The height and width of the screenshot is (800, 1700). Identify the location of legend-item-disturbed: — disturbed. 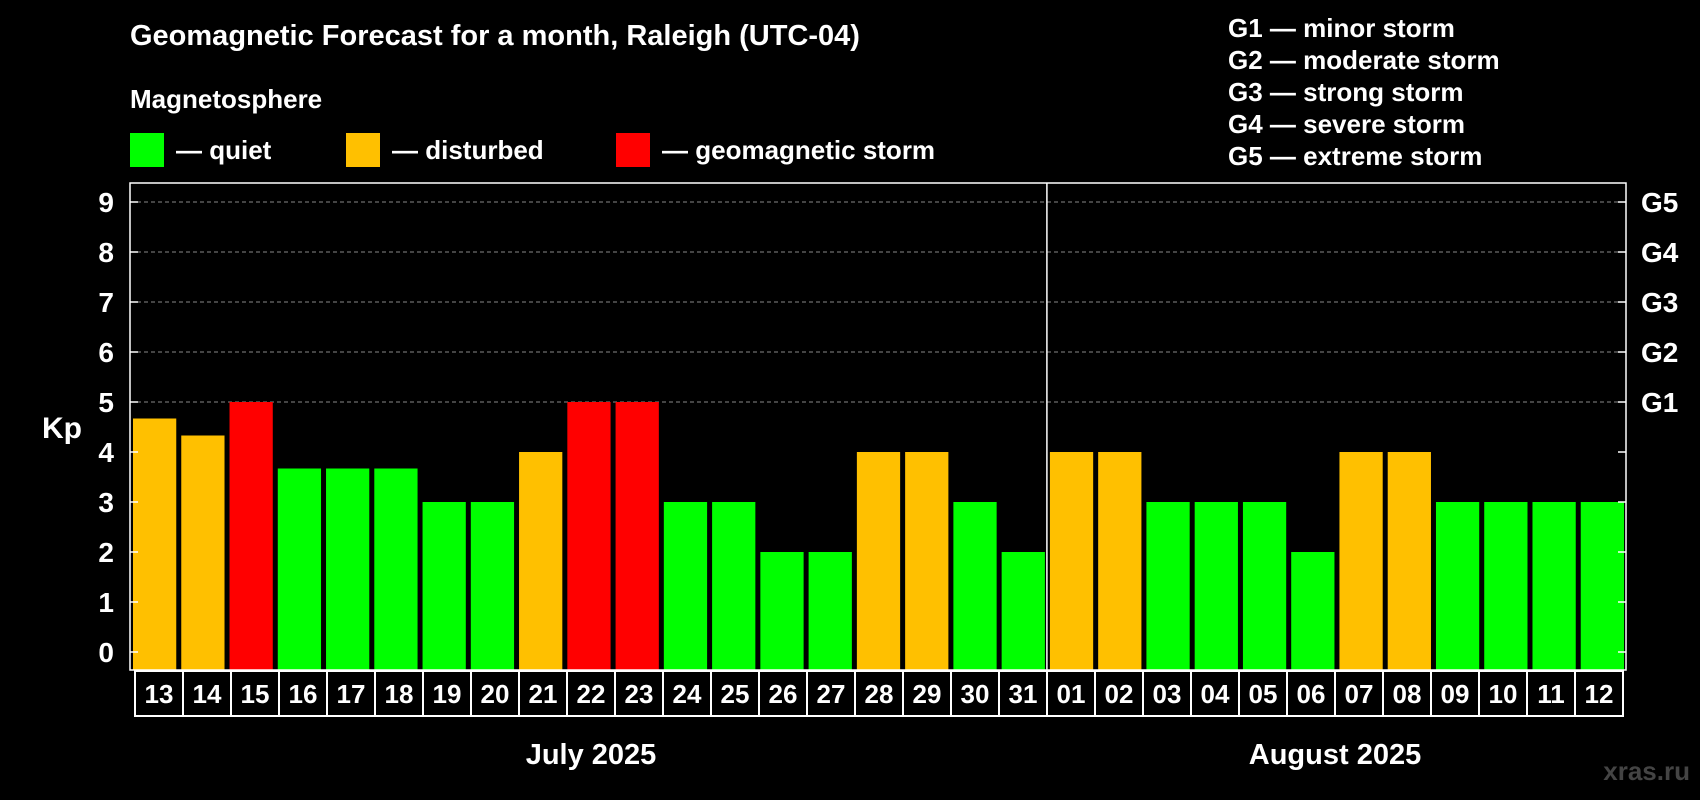
(445, 150).